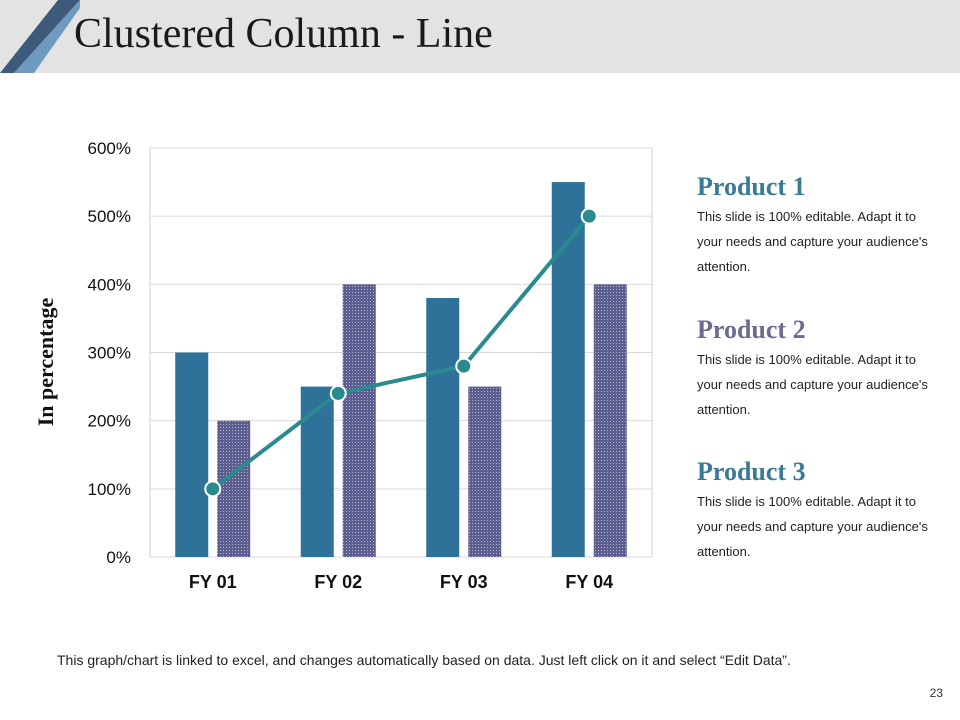  I want to click on x-tick-label: FY 03, so click(464, 582).